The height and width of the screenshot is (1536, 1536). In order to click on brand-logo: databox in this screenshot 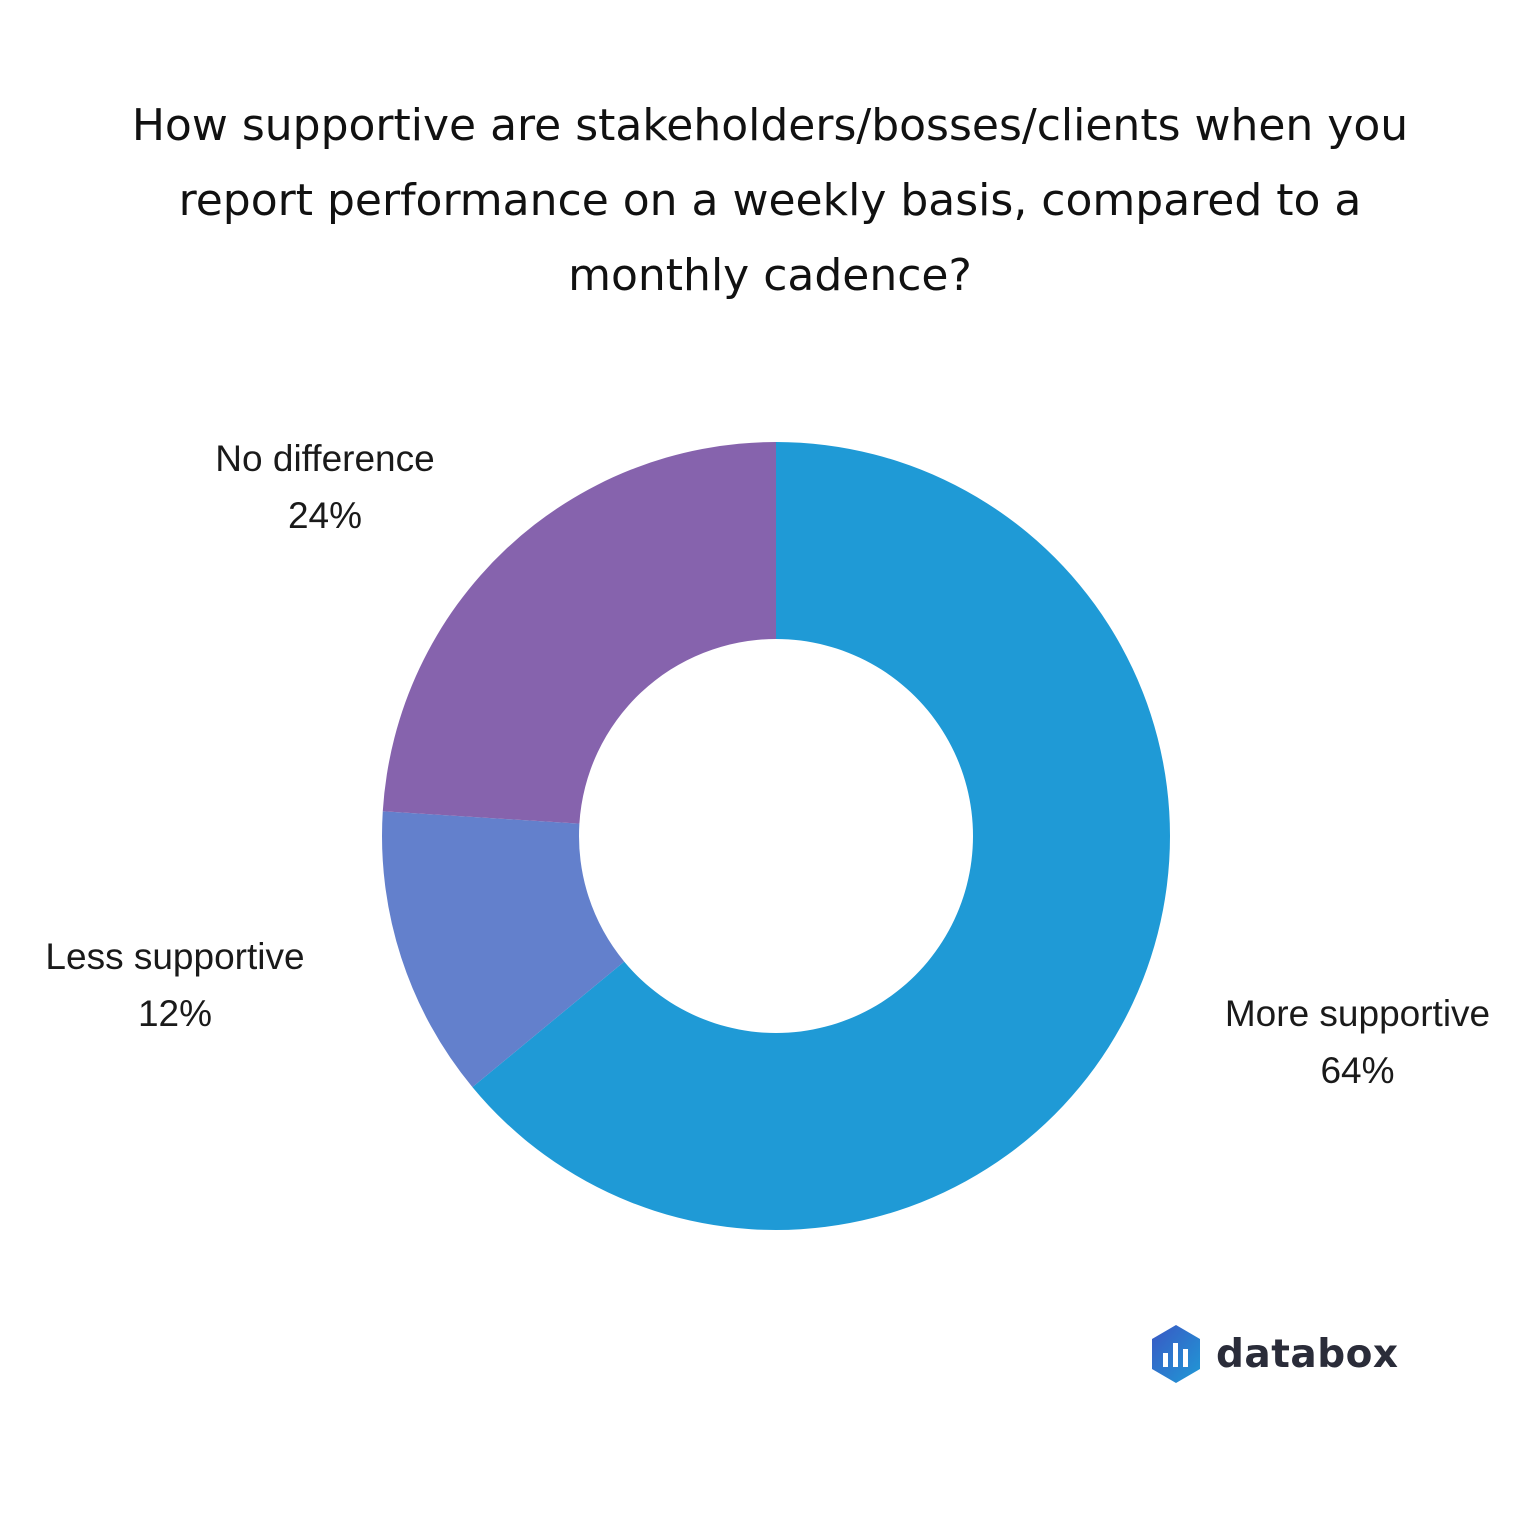, I will do `click(1273, 1354)`.